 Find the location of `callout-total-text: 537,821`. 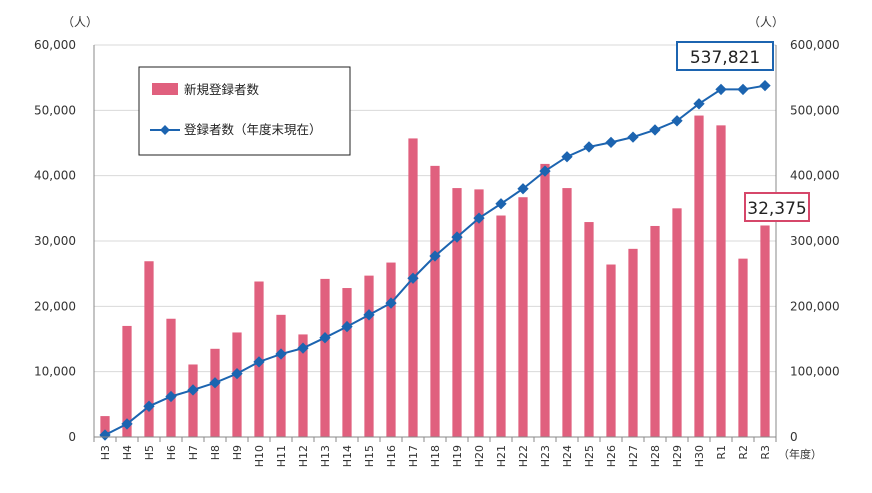

callout-total-text: 537,821 is located at coordinates (725, 58).